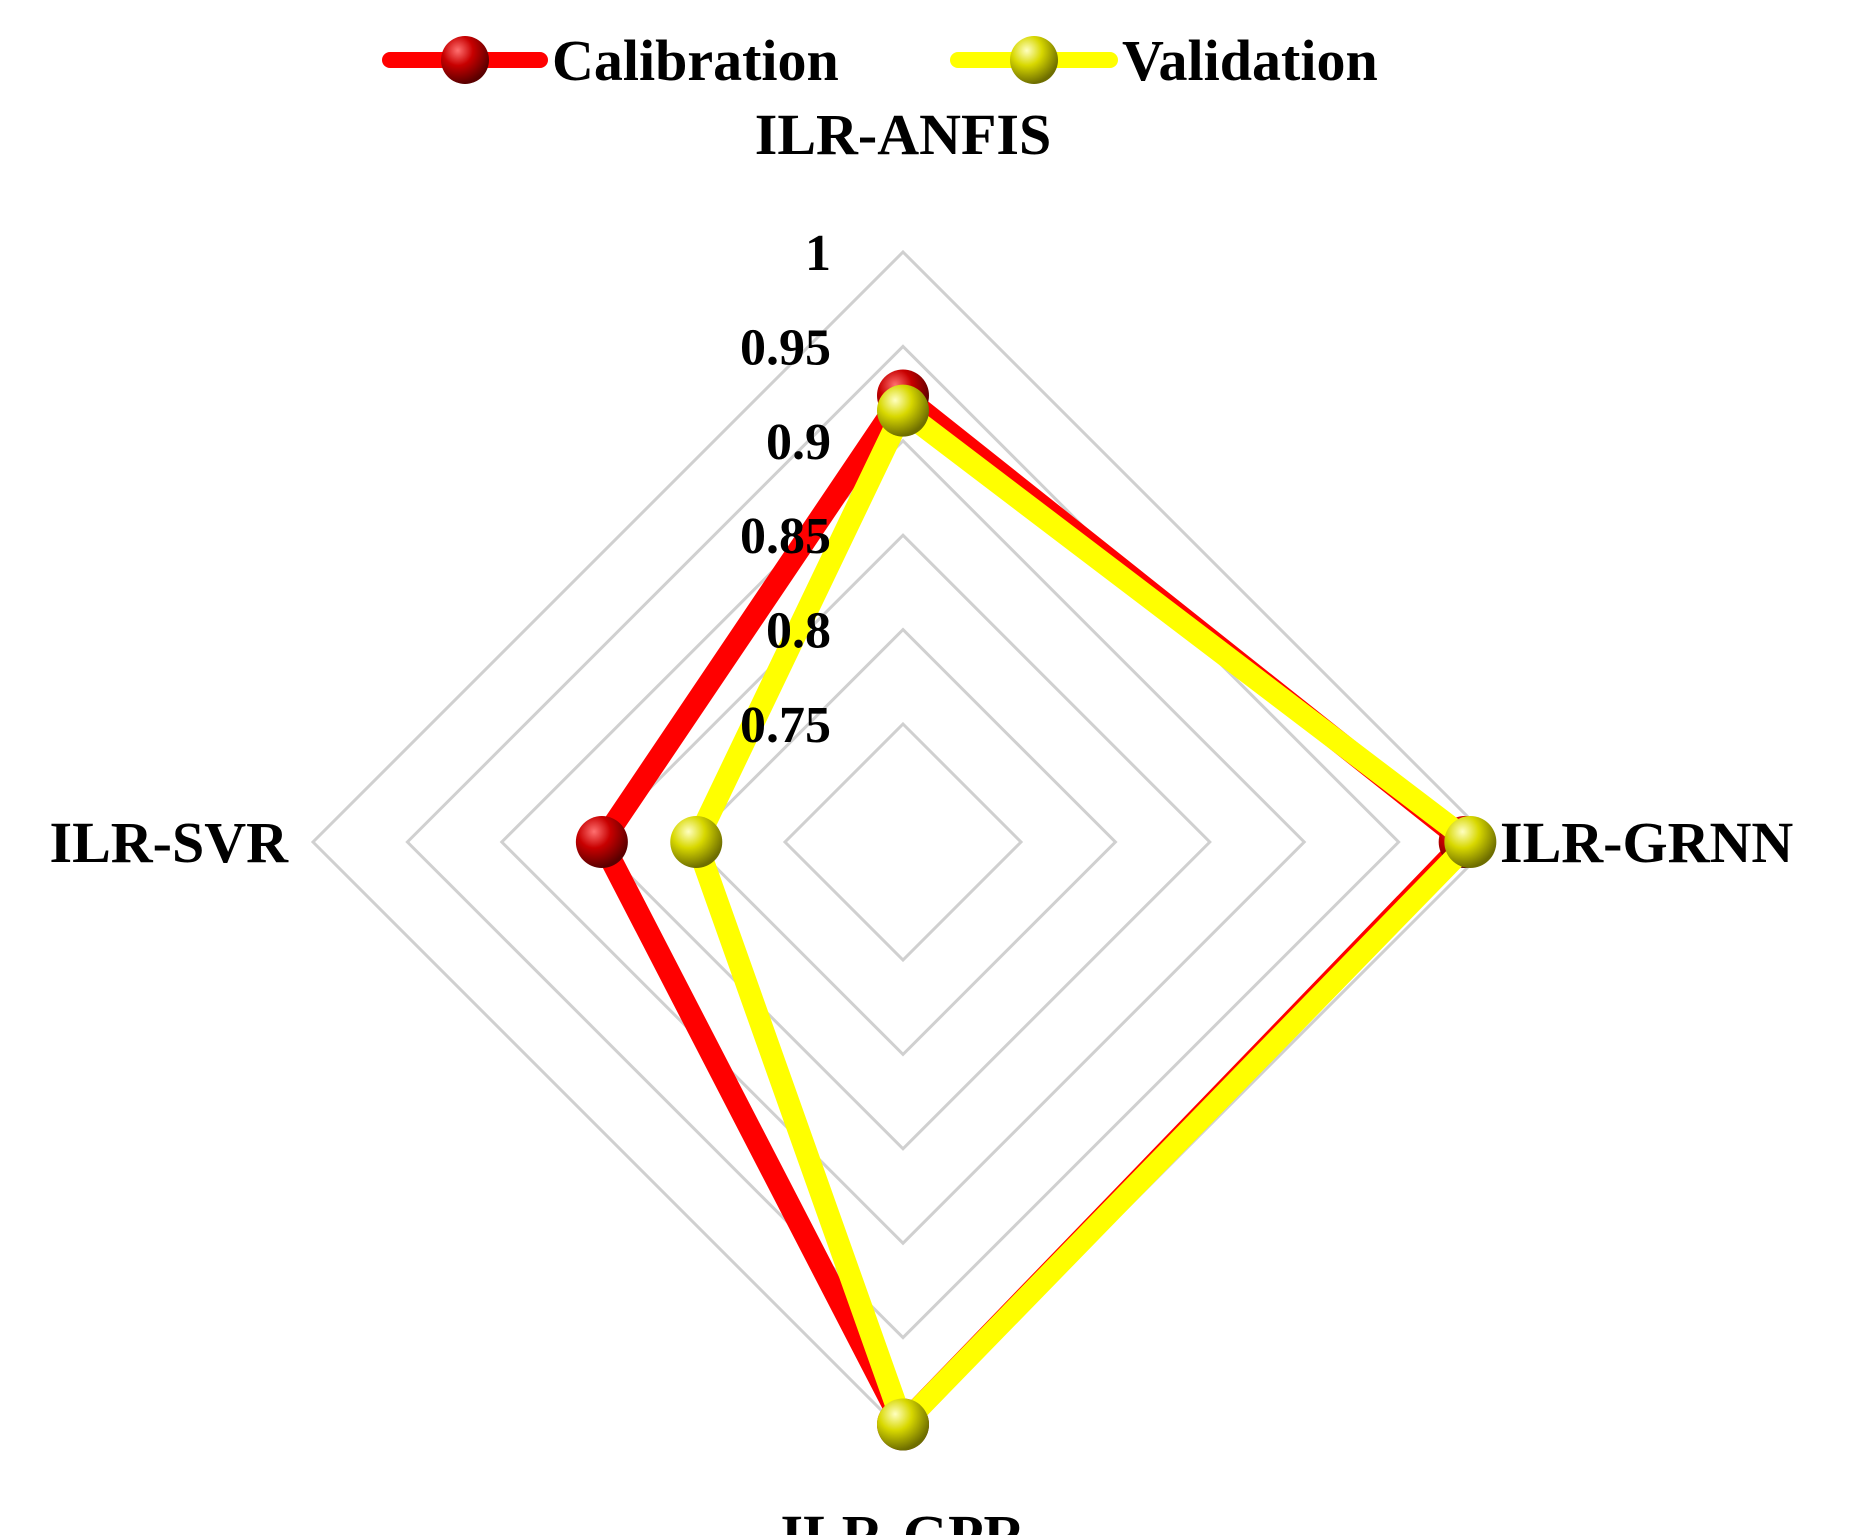  What do you see at coordinates (1250, 60) in the screenshot?
I see `legend-label-validation: Validation` at bounding box center [1250, 60].